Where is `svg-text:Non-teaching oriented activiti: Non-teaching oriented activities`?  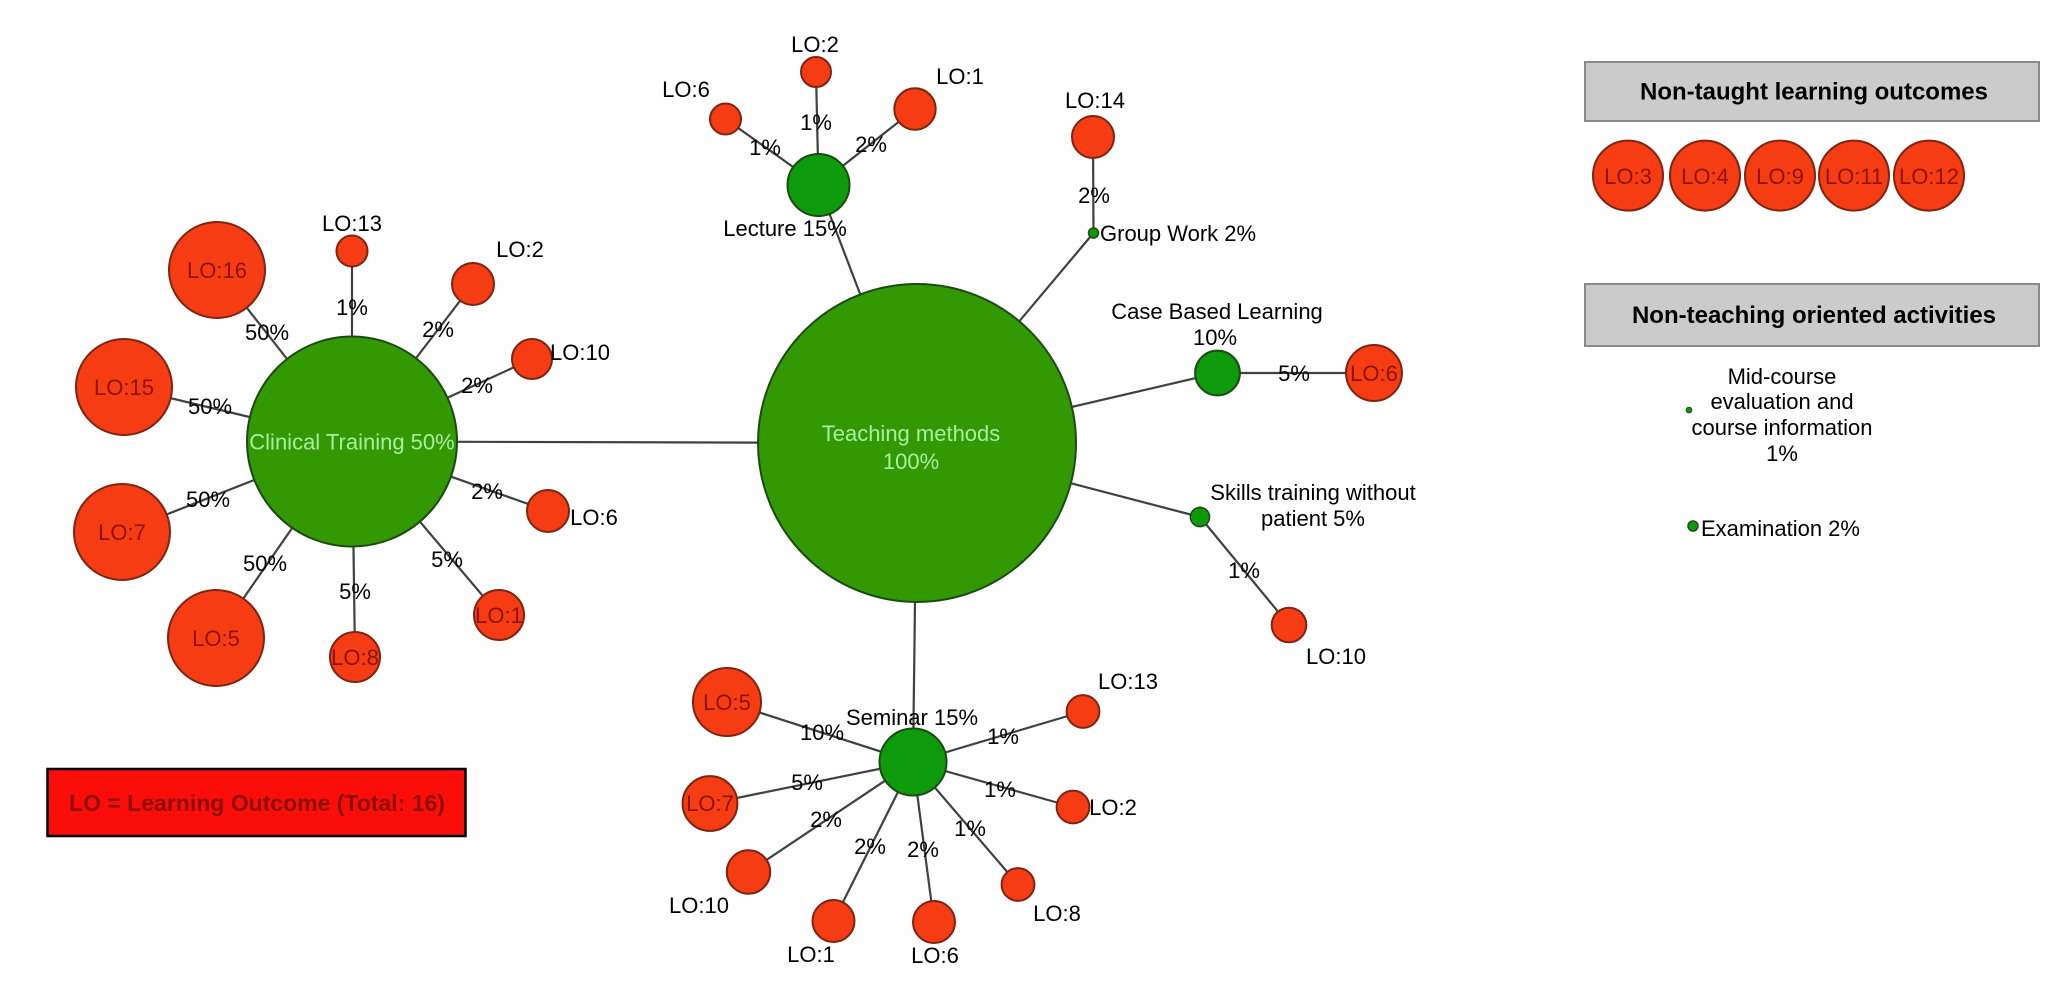
svg-text:Non-teaching oriented activiti: Non-teaching oriented activities is located at coordinates (1814, 315).